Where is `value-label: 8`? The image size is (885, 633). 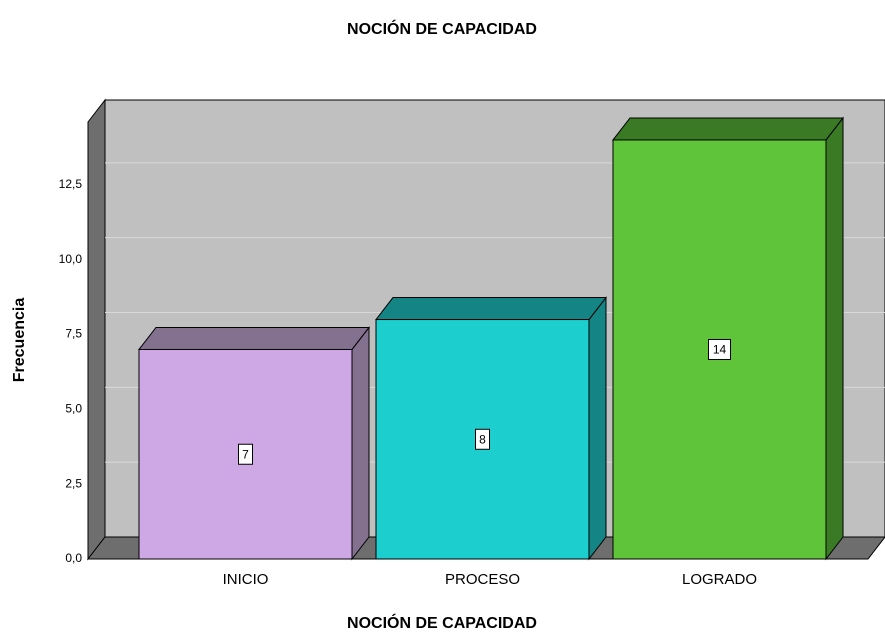
value-label: 8 is located at coordinates (482, 439).